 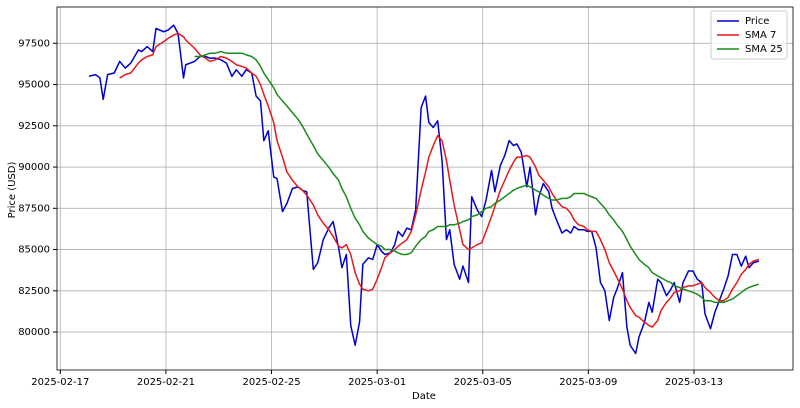 What do you see at coordinates (377, 382) in the screenshot?
I see `x-tick-label: 2025-03-01` at bounding box center [377, 382].